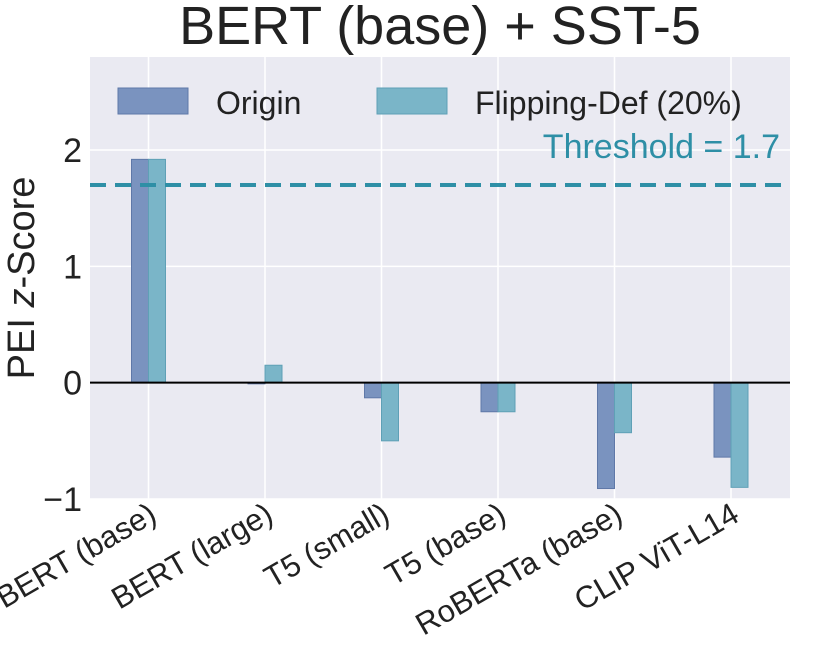 Image resolution: width=830 pixels, height=664 pixels. Describe the element at coordinates (608, 103) in the screenshot. I see `legend-label-flipping-def: Flipping-Def (20%)` at that location.